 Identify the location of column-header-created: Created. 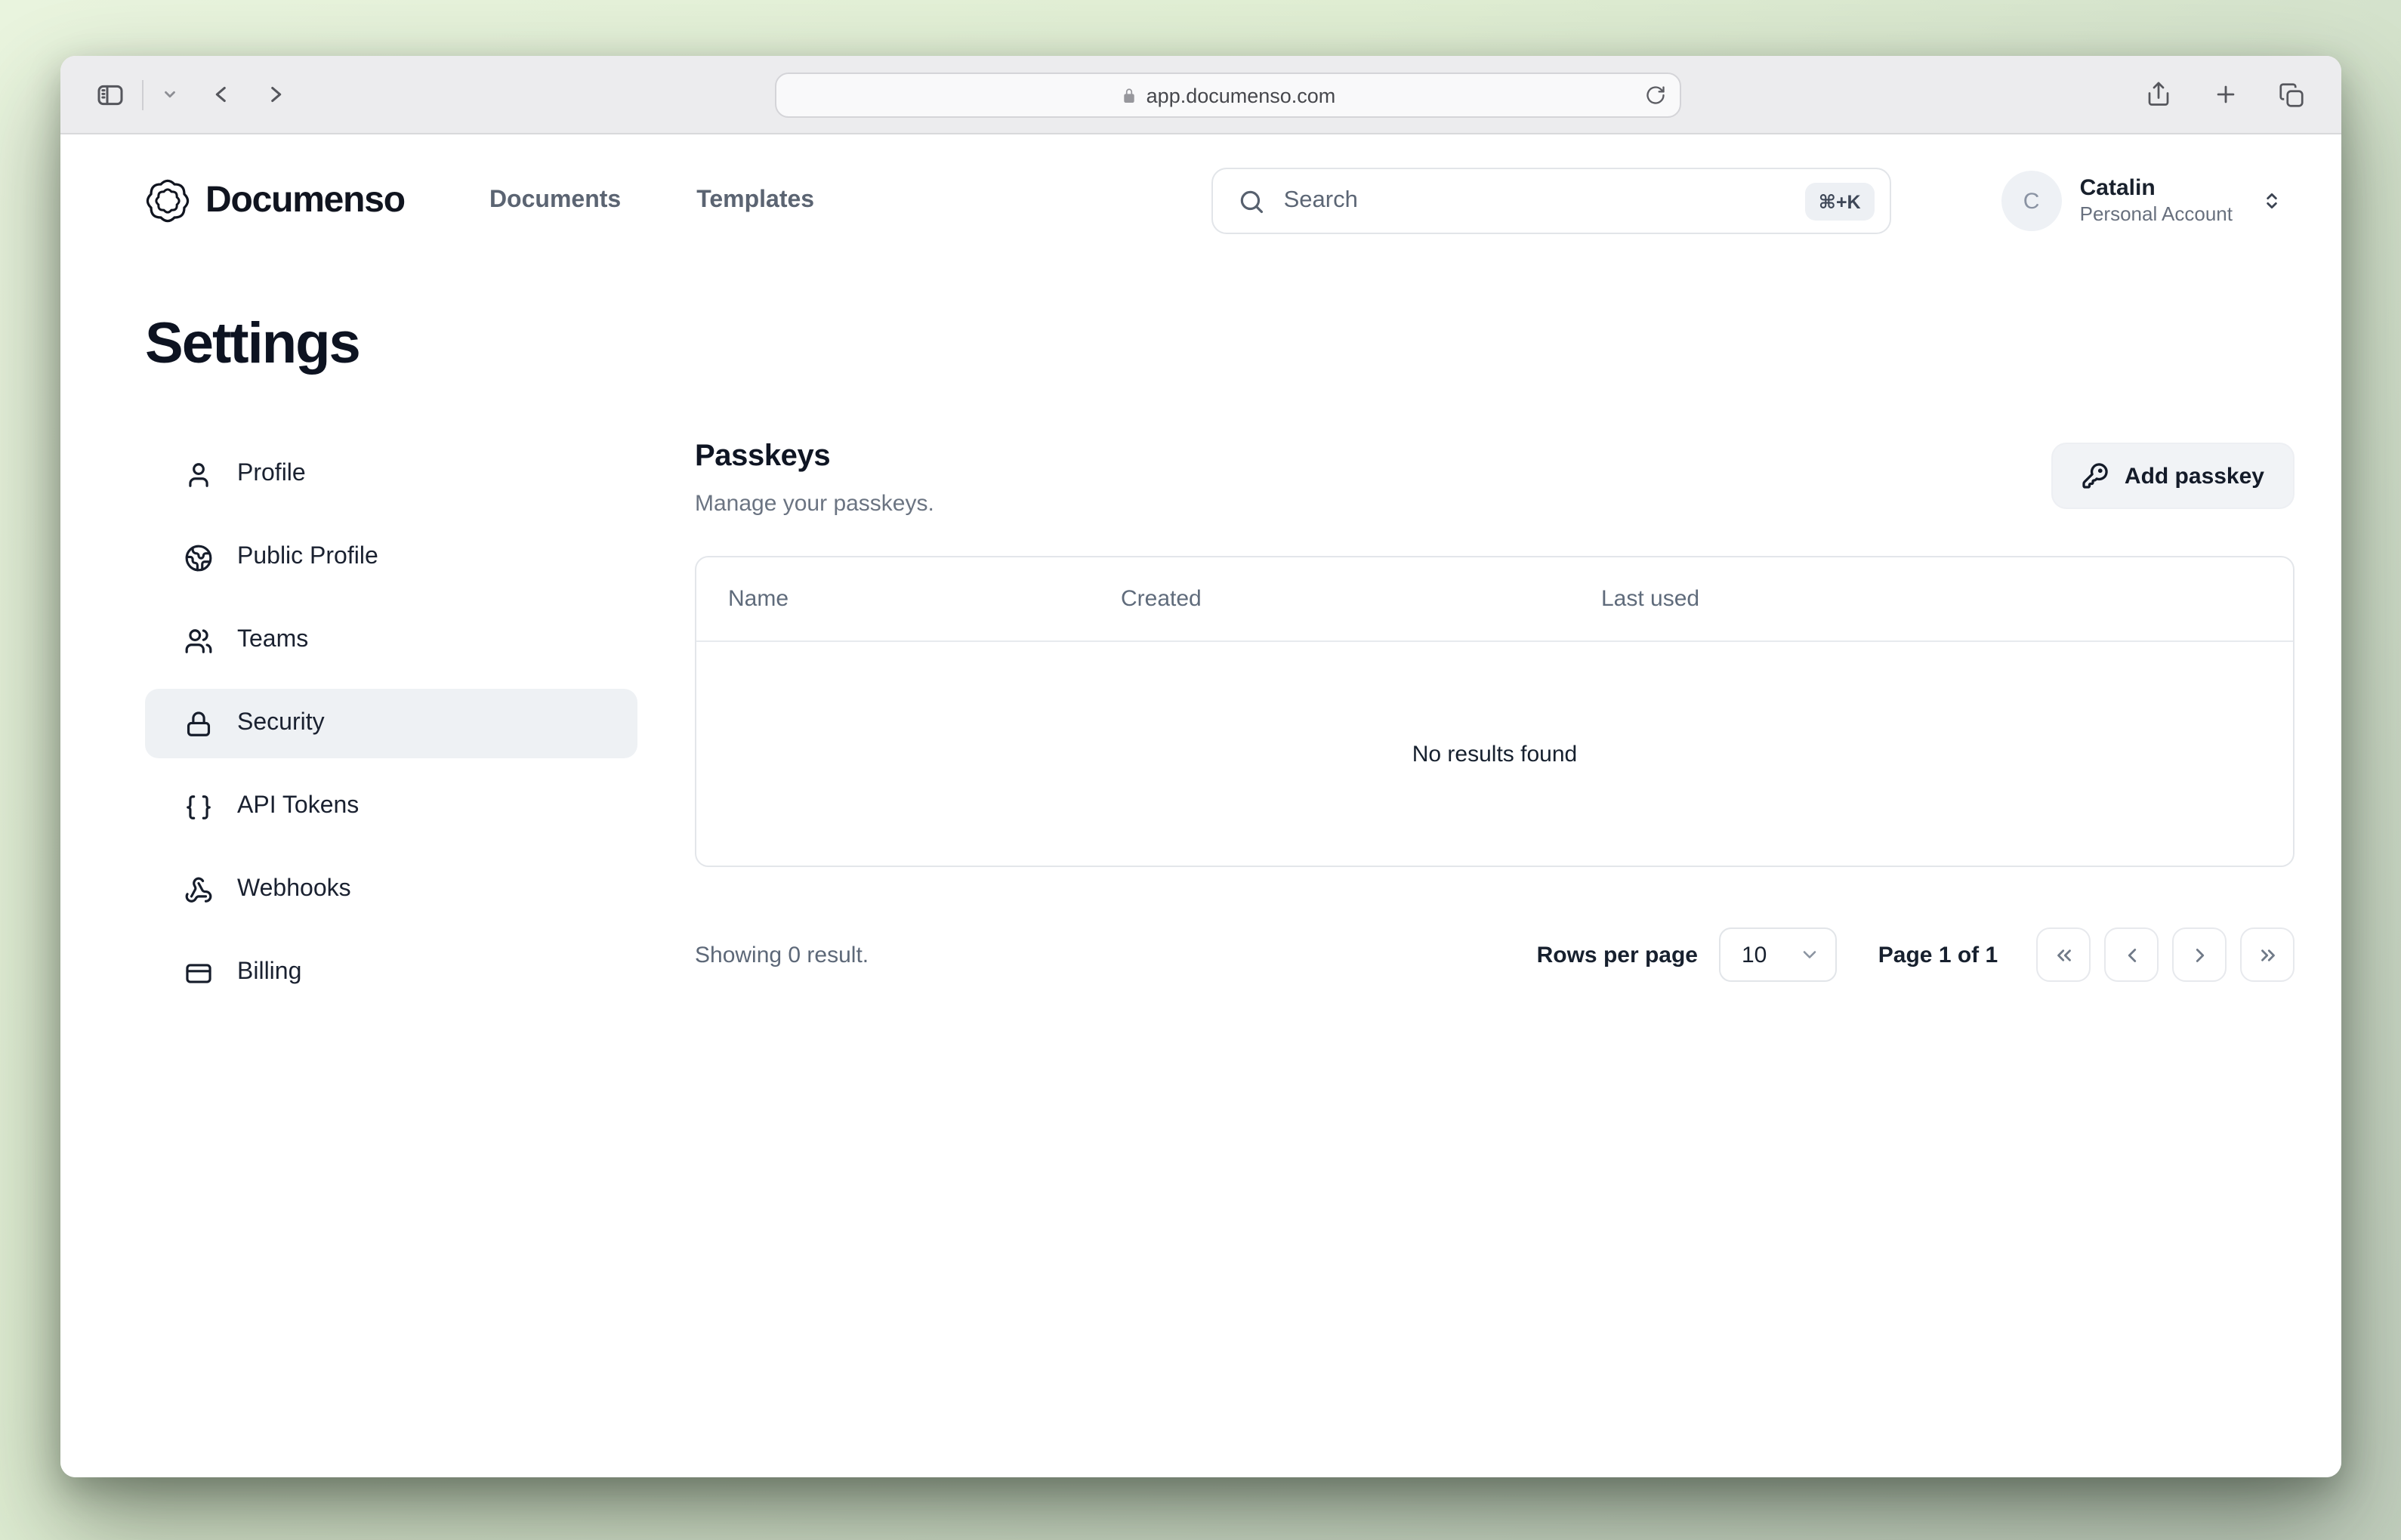
(1161, 599).